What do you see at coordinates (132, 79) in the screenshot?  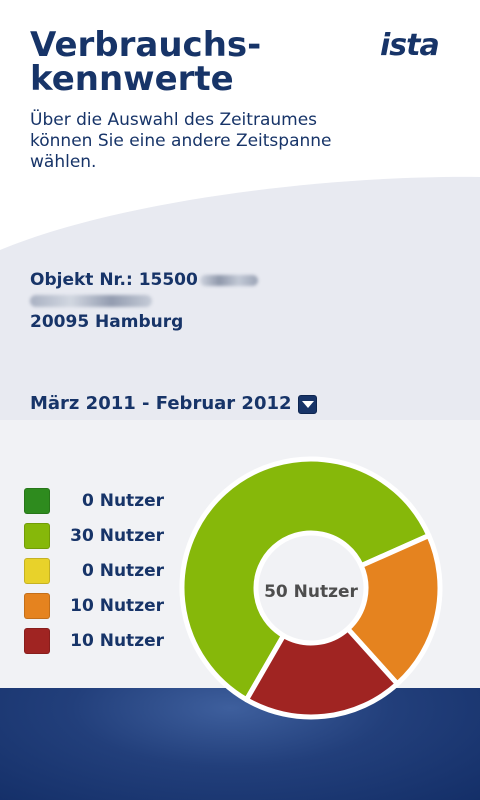 I see `page-title-line2: kennwerte` at bounding box center [132, 79].